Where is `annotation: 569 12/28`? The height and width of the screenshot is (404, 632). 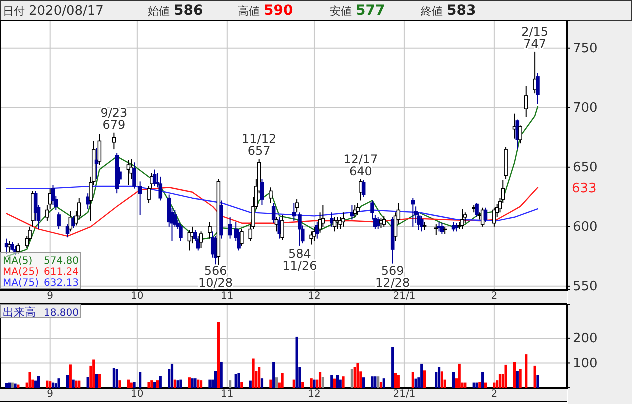 annotation: 569 12/28 is located at coordinates (393, 277).